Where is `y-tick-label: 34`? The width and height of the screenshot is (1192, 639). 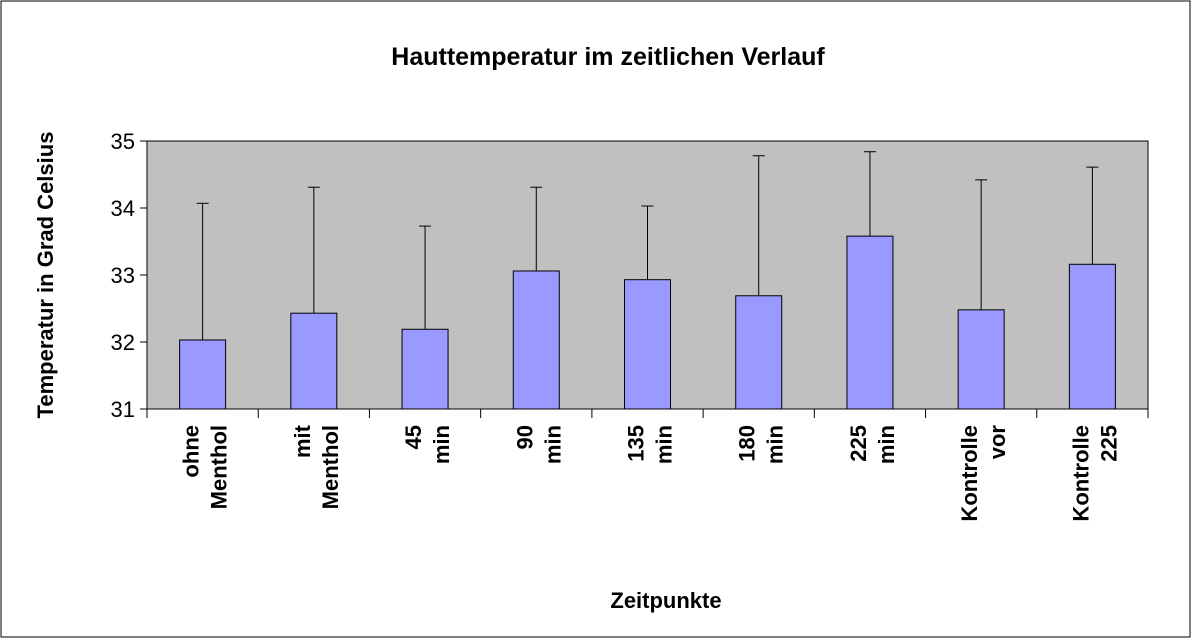 y-tick-label: 34 is located at coordinates (123, 208).